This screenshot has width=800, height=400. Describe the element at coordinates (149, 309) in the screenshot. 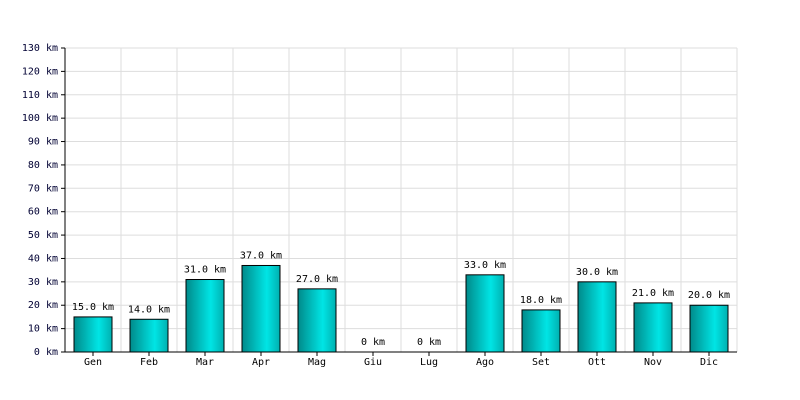

I see `value-label: 14.0 km` at that location.